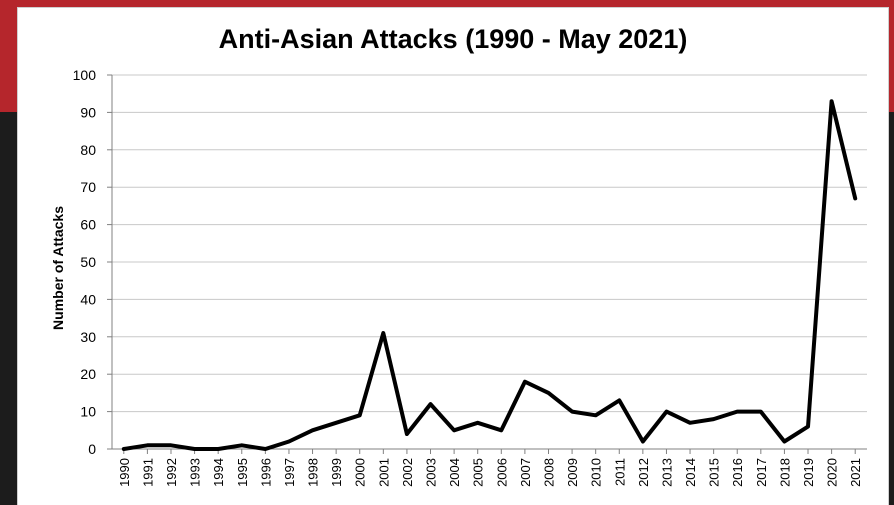 This screenshot has width=894, height=505. What do you see at coordinates (431, 472) in the screenshot?
I see `x-tick-label: 2003` at bounding box center [431, 472].